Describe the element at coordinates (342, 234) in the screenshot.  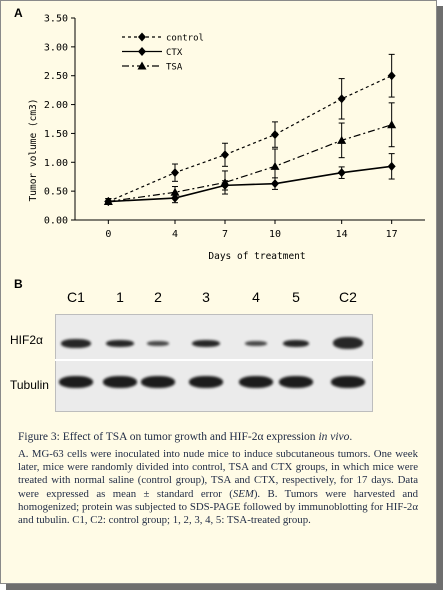
I see `x-tick-label: 14` at that location.